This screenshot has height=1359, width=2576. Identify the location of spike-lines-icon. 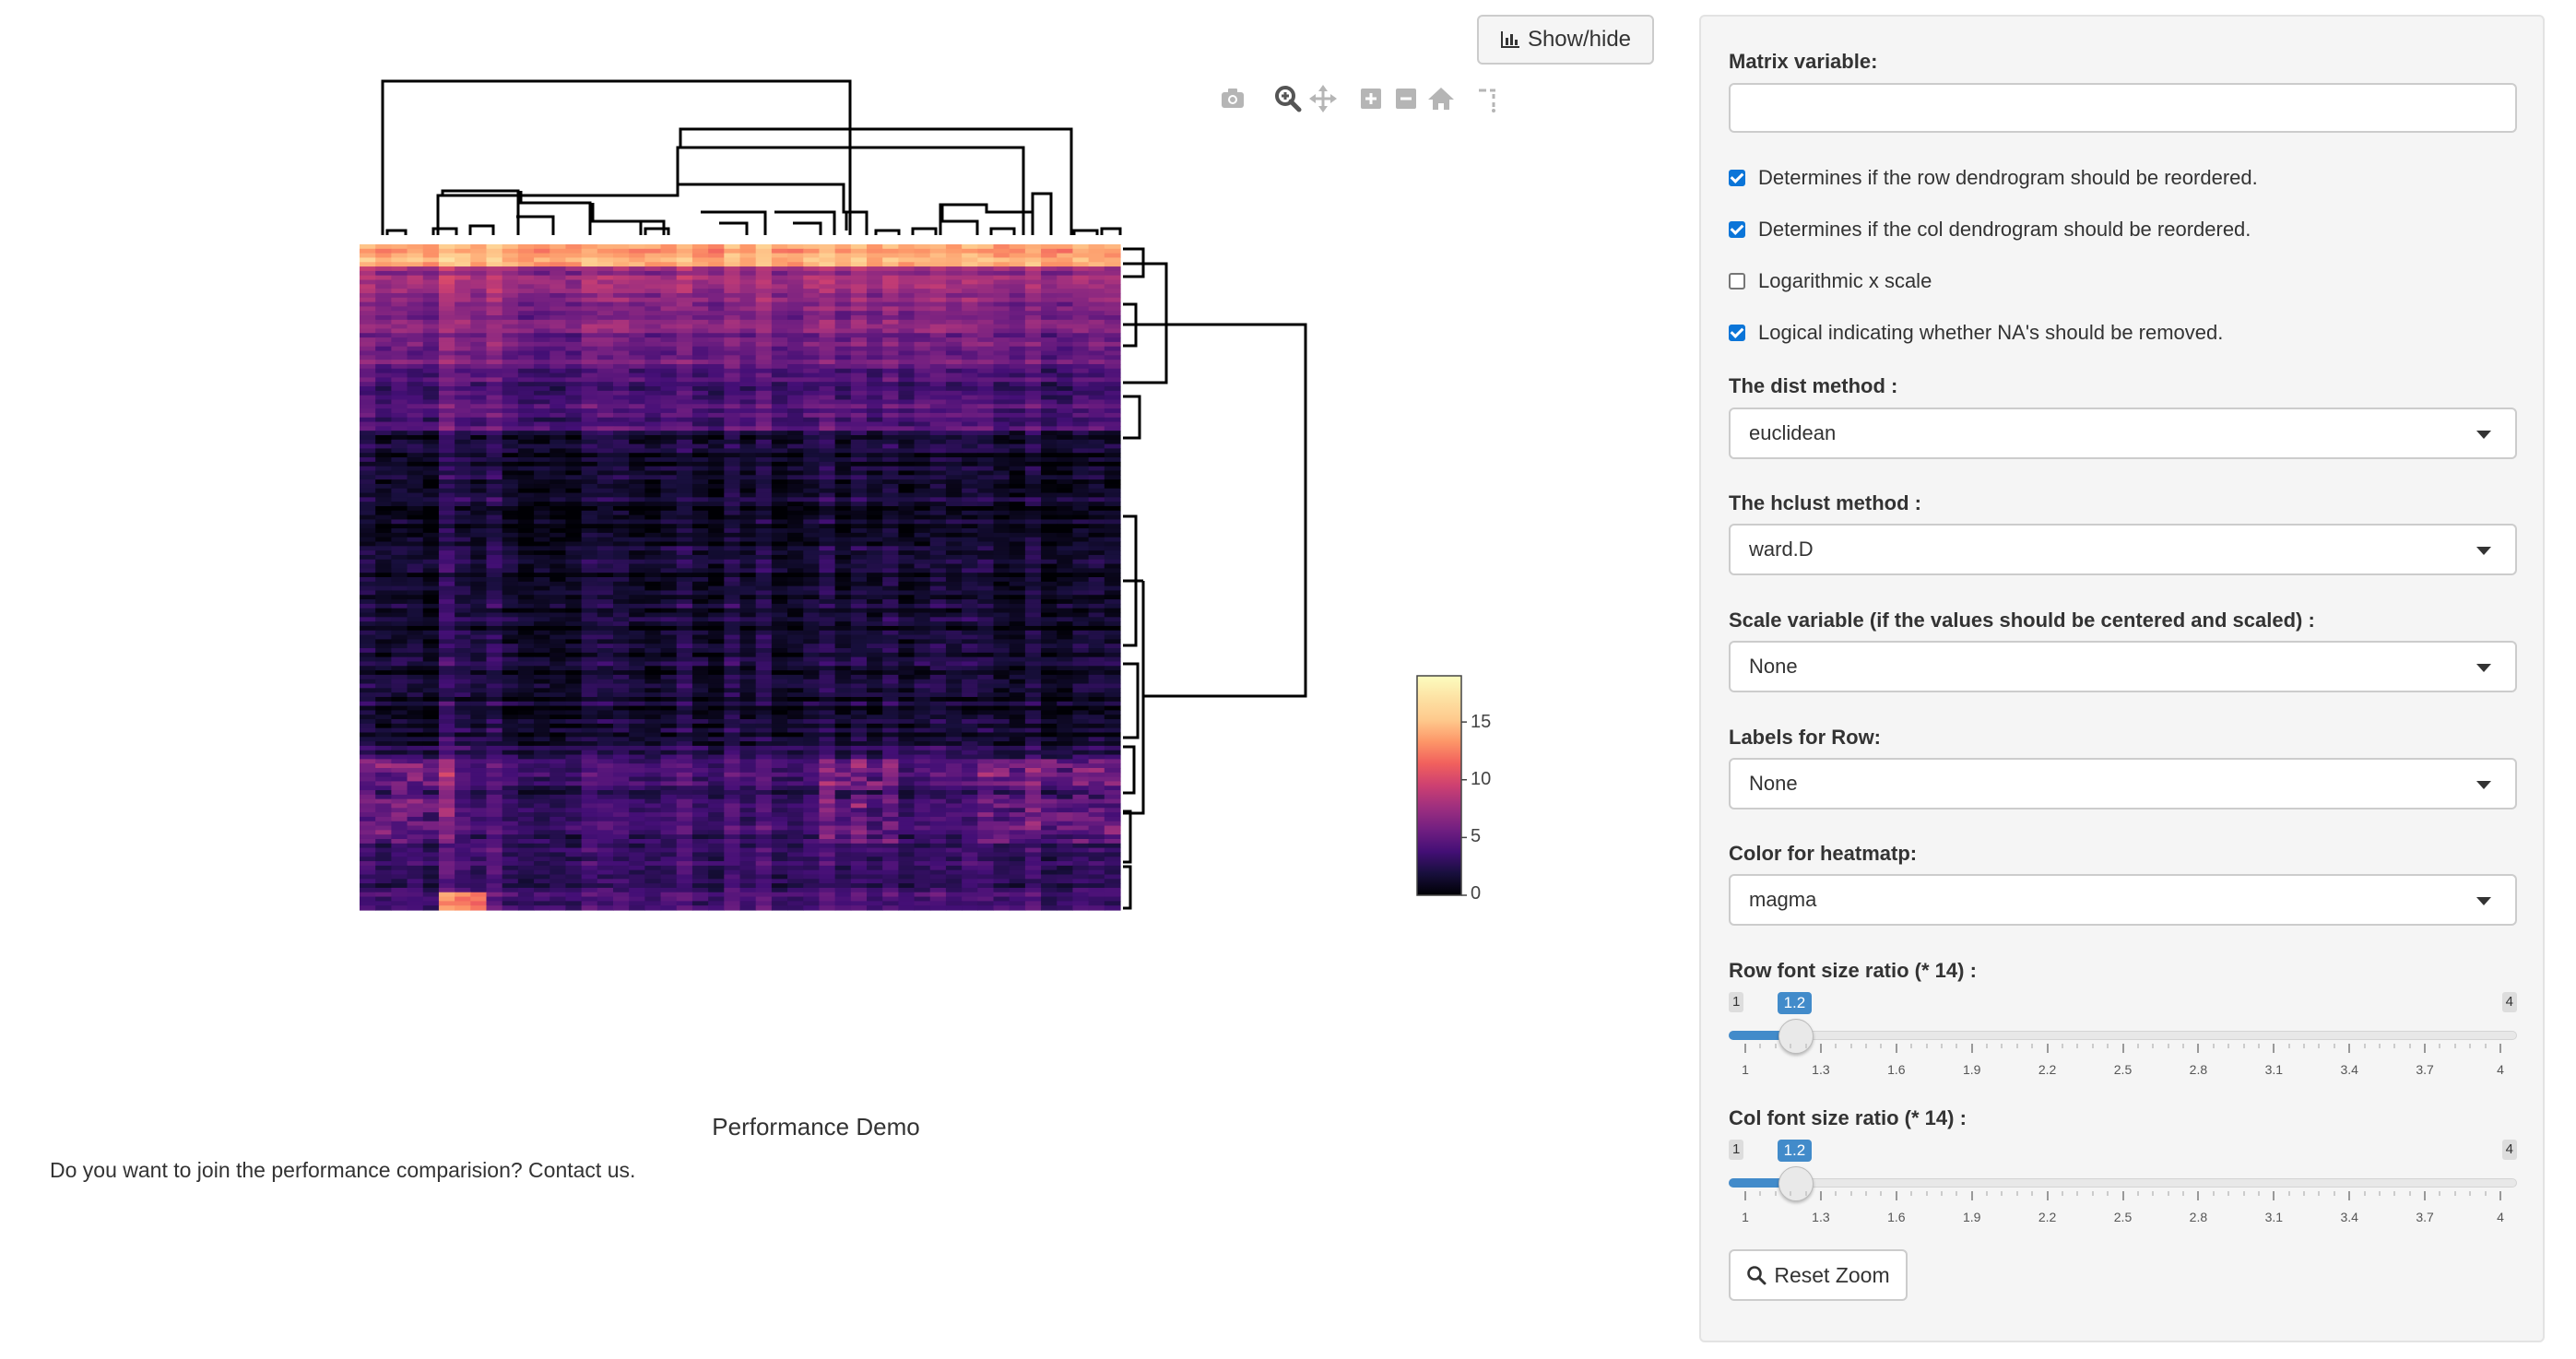
(1489, 98).